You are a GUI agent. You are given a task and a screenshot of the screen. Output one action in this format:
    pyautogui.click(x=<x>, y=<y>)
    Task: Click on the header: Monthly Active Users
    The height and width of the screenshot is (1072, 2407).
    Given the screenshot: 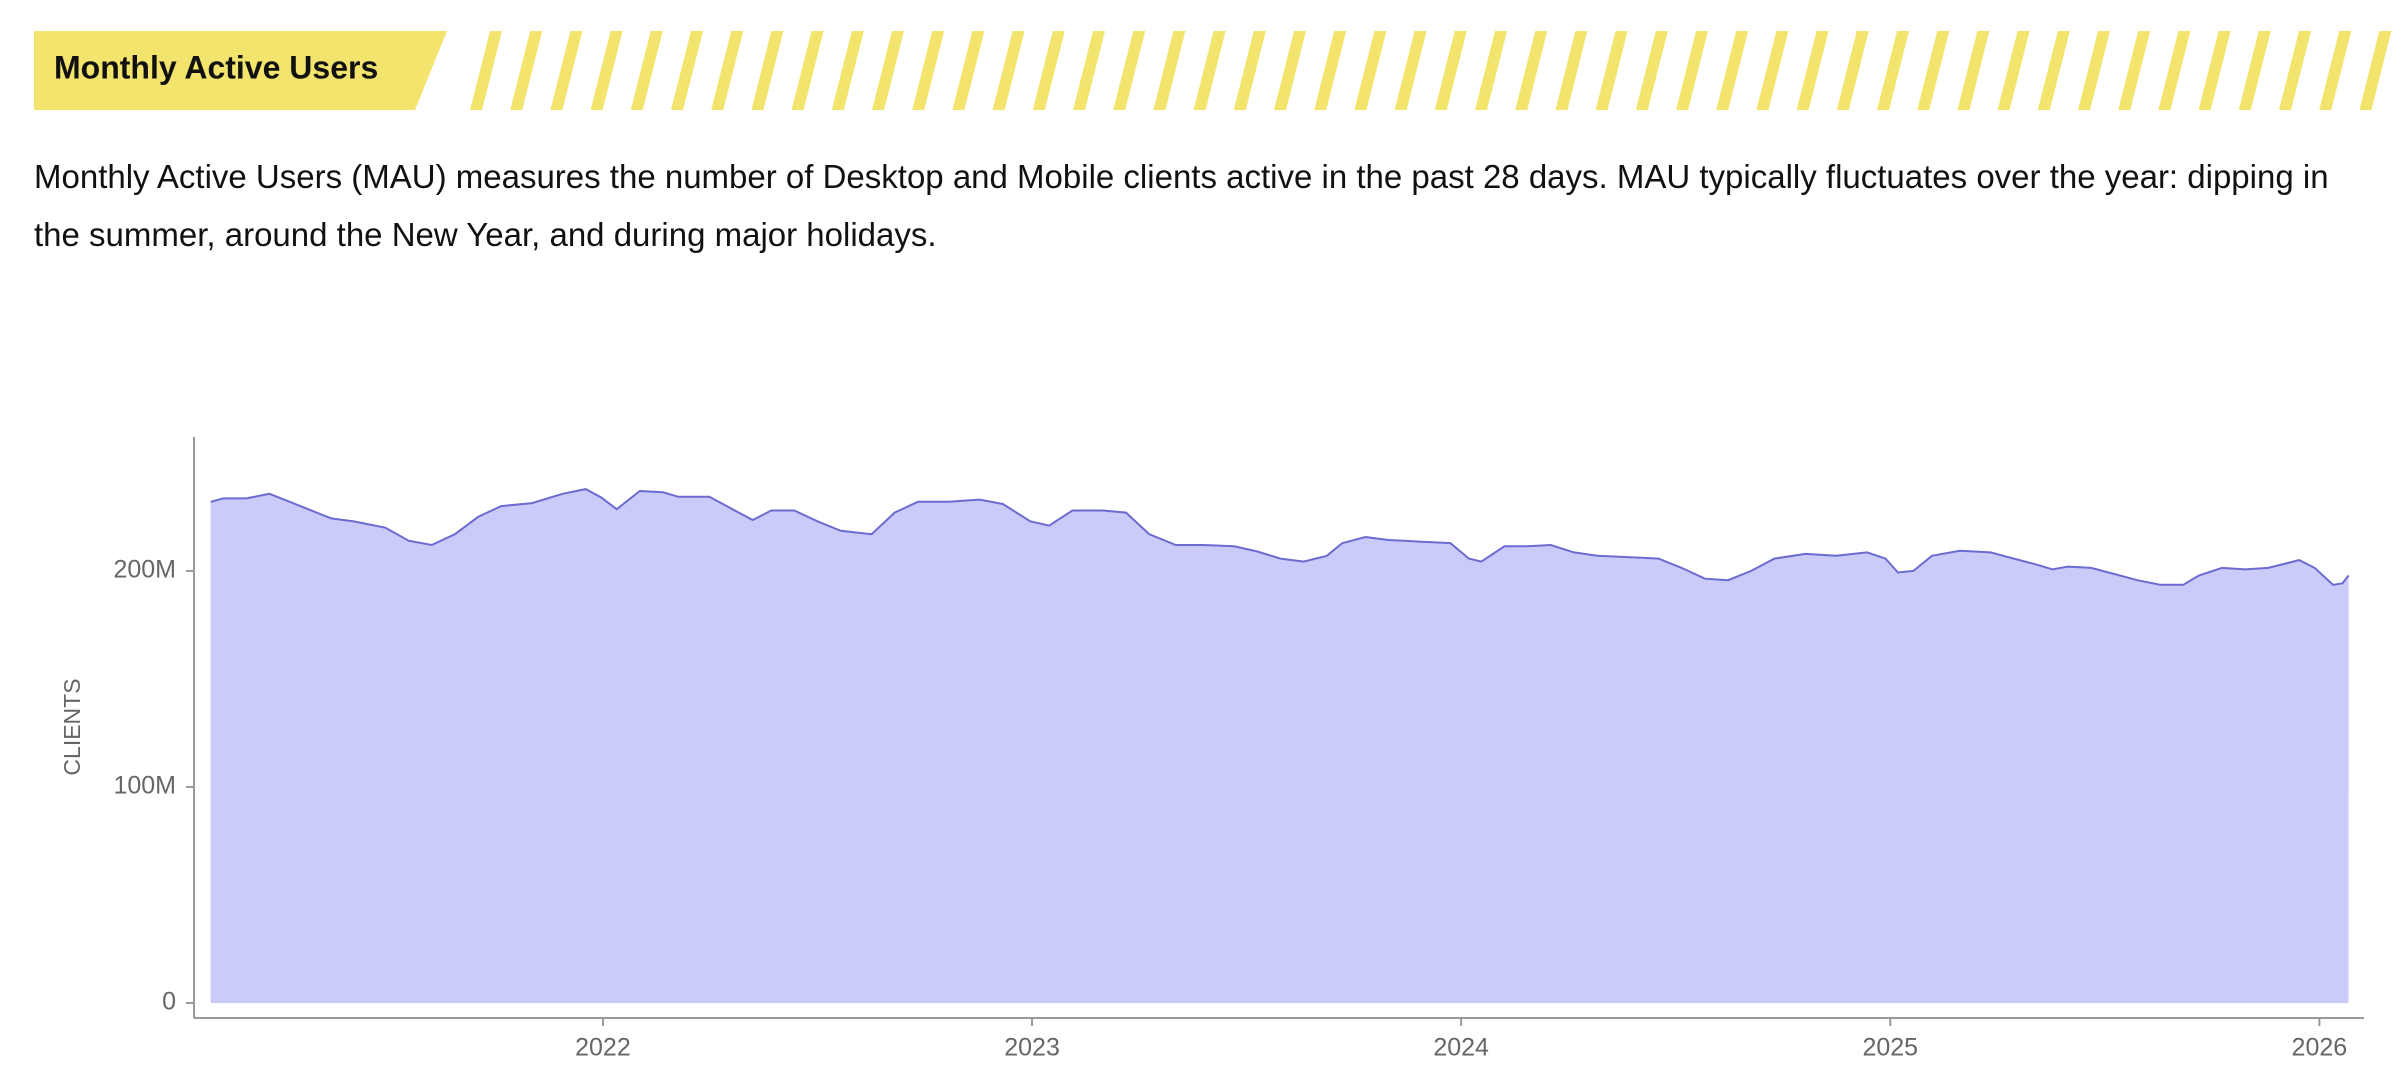 What is the action you would take?
    pyautogui.click(x=1213, y=70)
    